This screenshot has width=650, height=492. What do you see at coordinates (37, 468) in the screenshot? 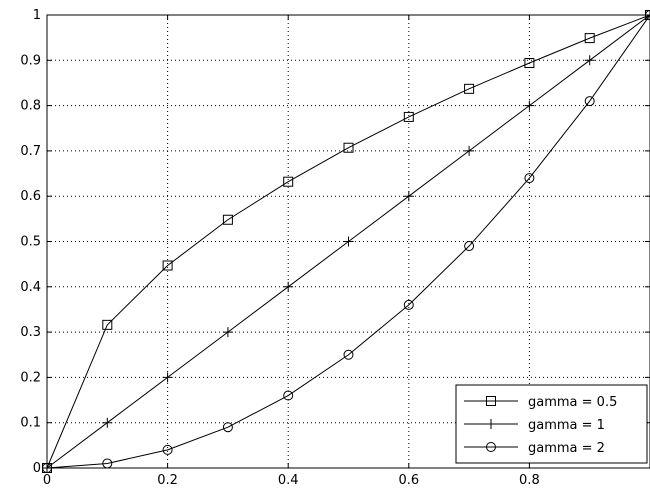
I see `y-tick-label: 0` at bounding box center [37, 468].